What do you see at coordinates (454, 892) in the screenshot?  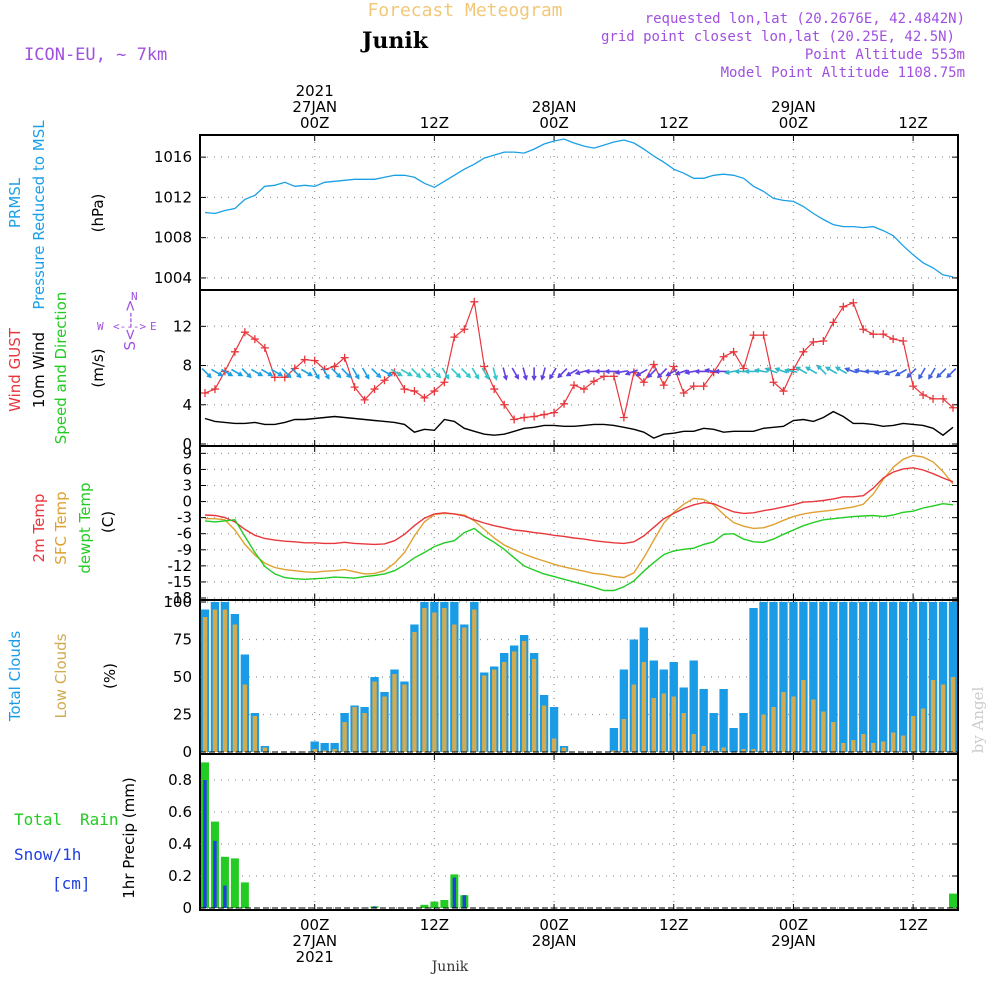 I see `snow-bar` at bounding box center [454, 892].